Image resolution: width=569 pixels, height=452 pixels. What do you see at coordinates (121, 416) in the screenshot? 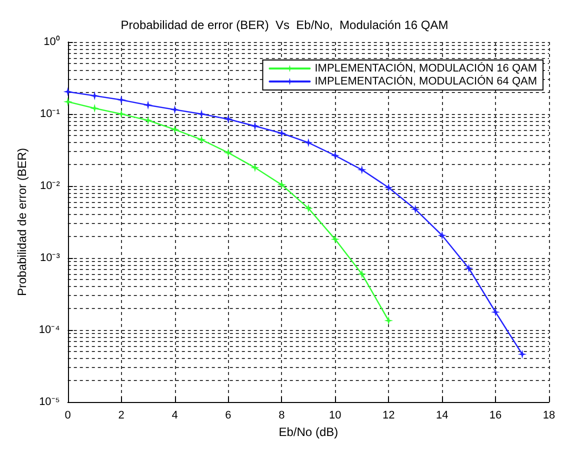
I see `x-tick-label: 2` at bounding box center [121, 416].